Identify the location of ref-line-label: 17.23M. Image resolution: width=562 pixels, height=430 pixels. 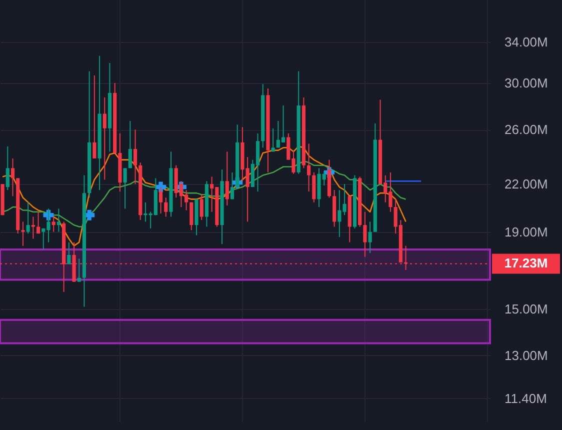
(526, 263).